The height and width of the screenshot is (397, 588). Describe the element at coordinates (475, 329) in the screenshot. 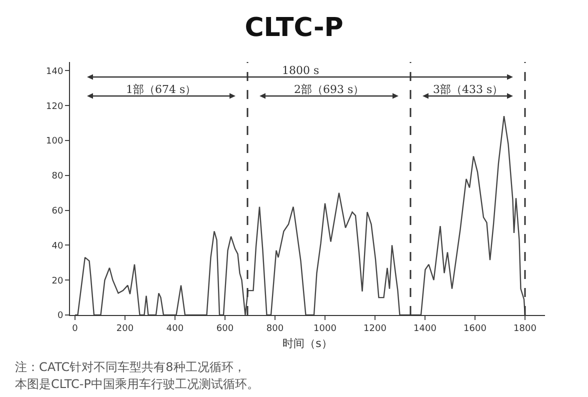

I see `x-tick-label: 1600` at that location.